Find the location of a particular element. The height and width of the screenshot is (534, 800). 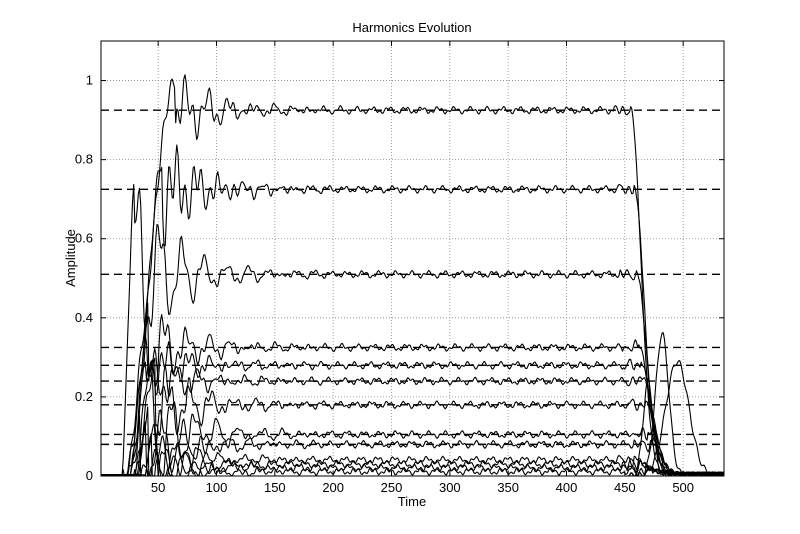

x-tick-label: 400 is located at coordinates (567, 487).